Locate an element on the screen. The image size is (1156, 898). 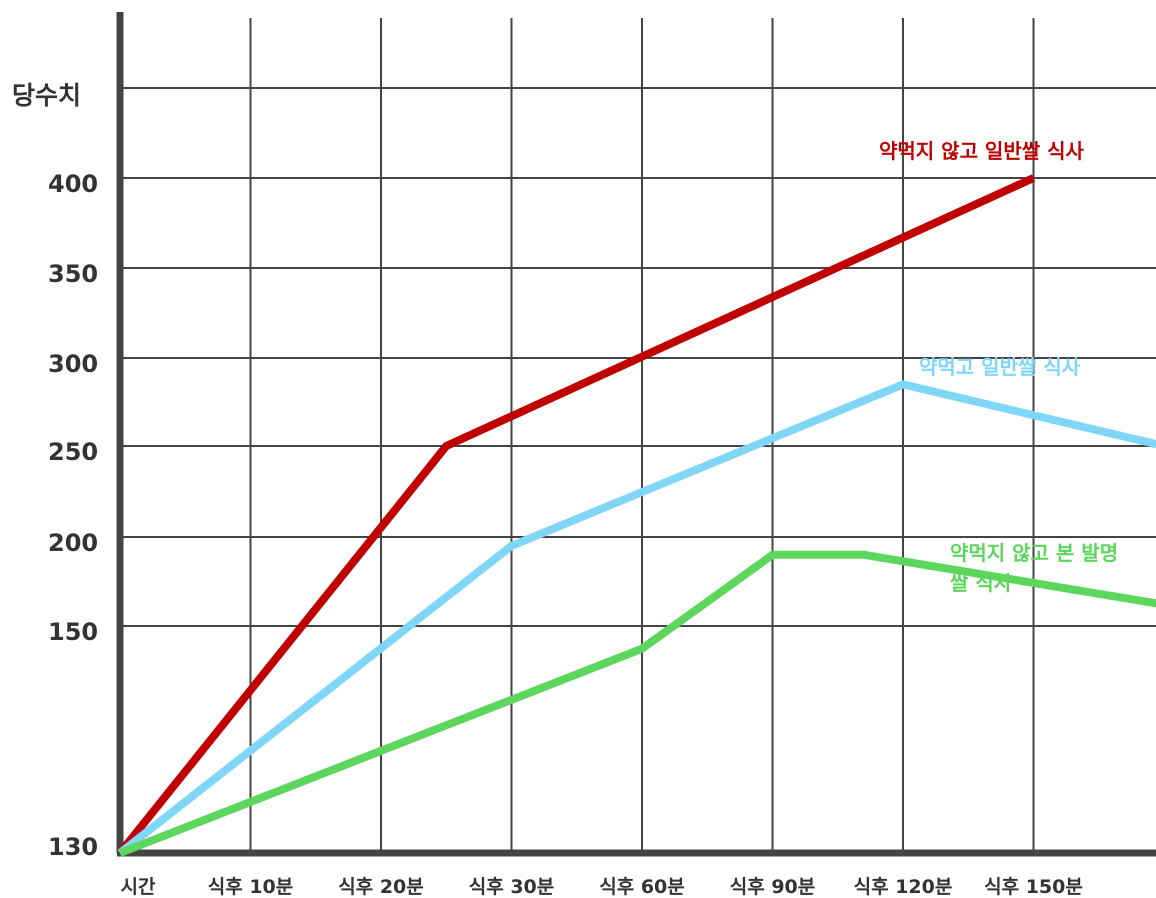
series-label-no-medicine-regular-rice: 약먹지 않고 일반쌀 식사 is located at coordinates (981, 151).